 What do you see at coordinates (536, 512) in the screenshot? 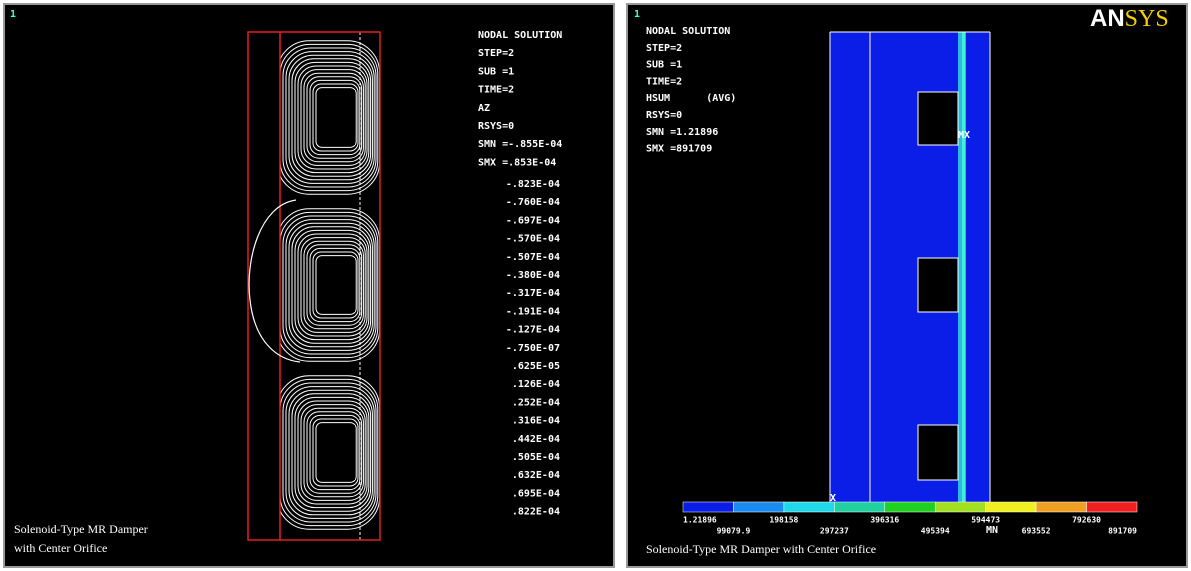
I see `contour-value: .822E-04` at bounding box center [536, 512].